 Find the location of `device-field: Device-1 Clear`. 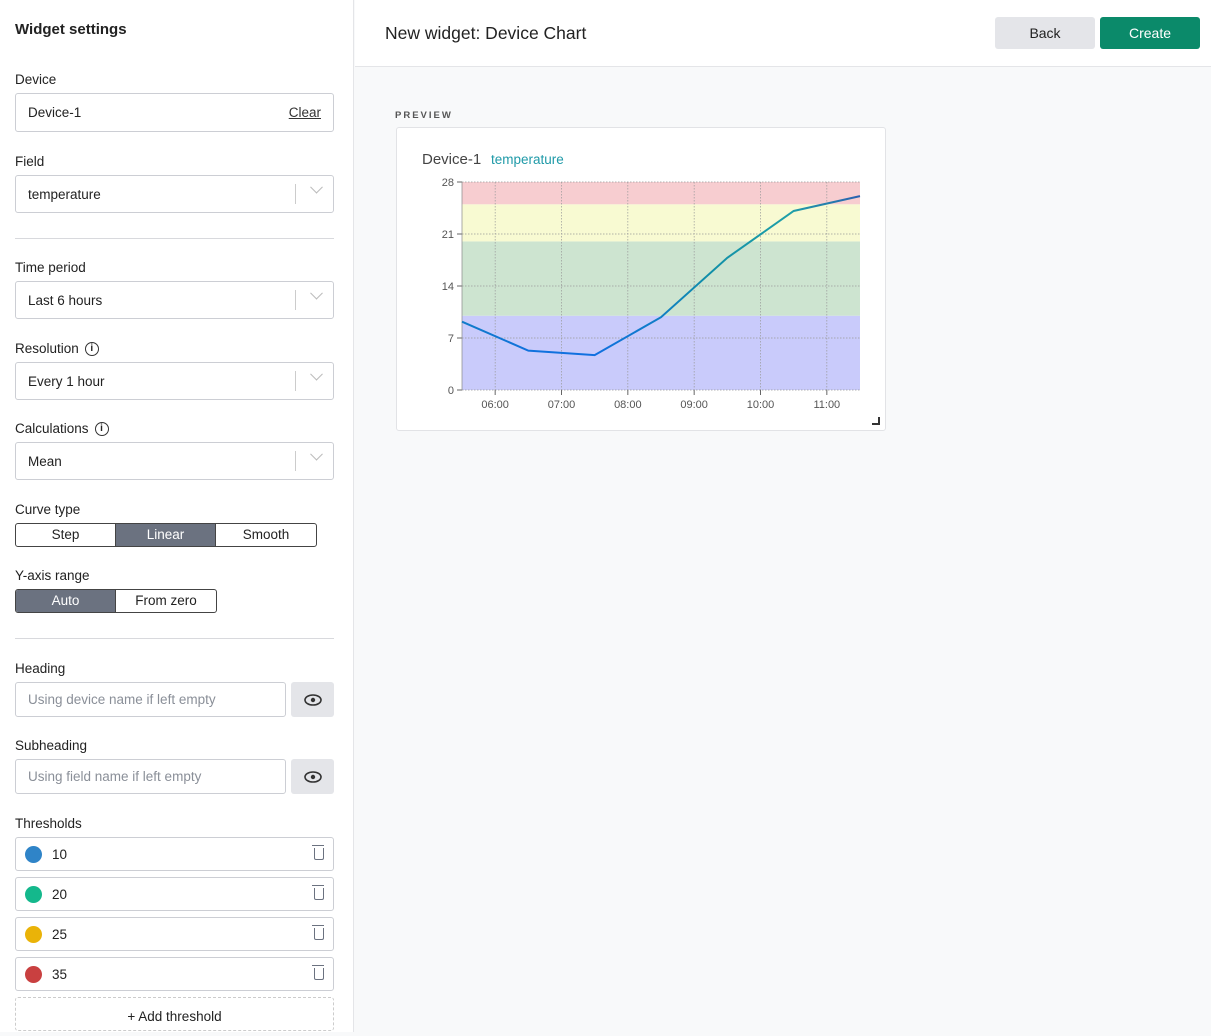

device-field: Device-1 Clear is located at coordinates (174, 112).